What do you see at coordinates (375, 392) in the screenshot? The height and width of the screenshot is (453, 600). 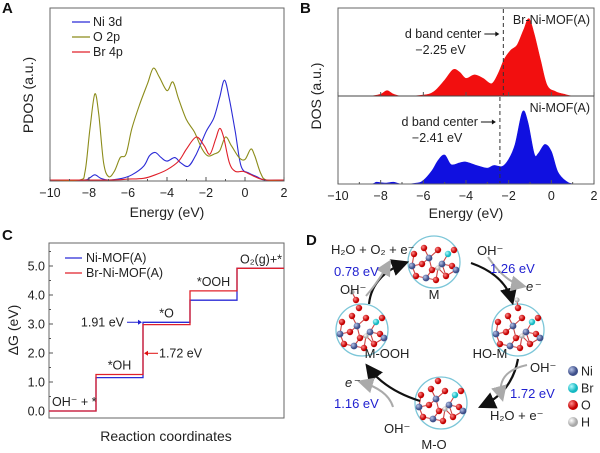 I see `side-arrow-step3` at bounding box center [375, 392].